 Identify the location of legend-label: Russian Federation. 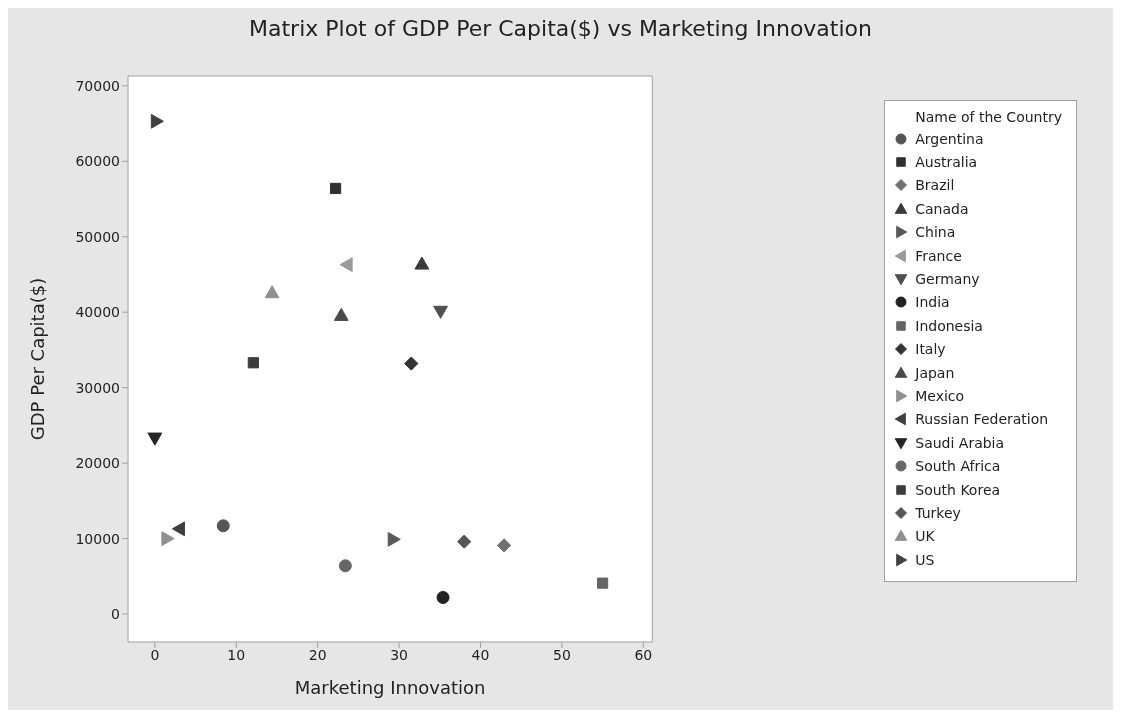
(982, 419).